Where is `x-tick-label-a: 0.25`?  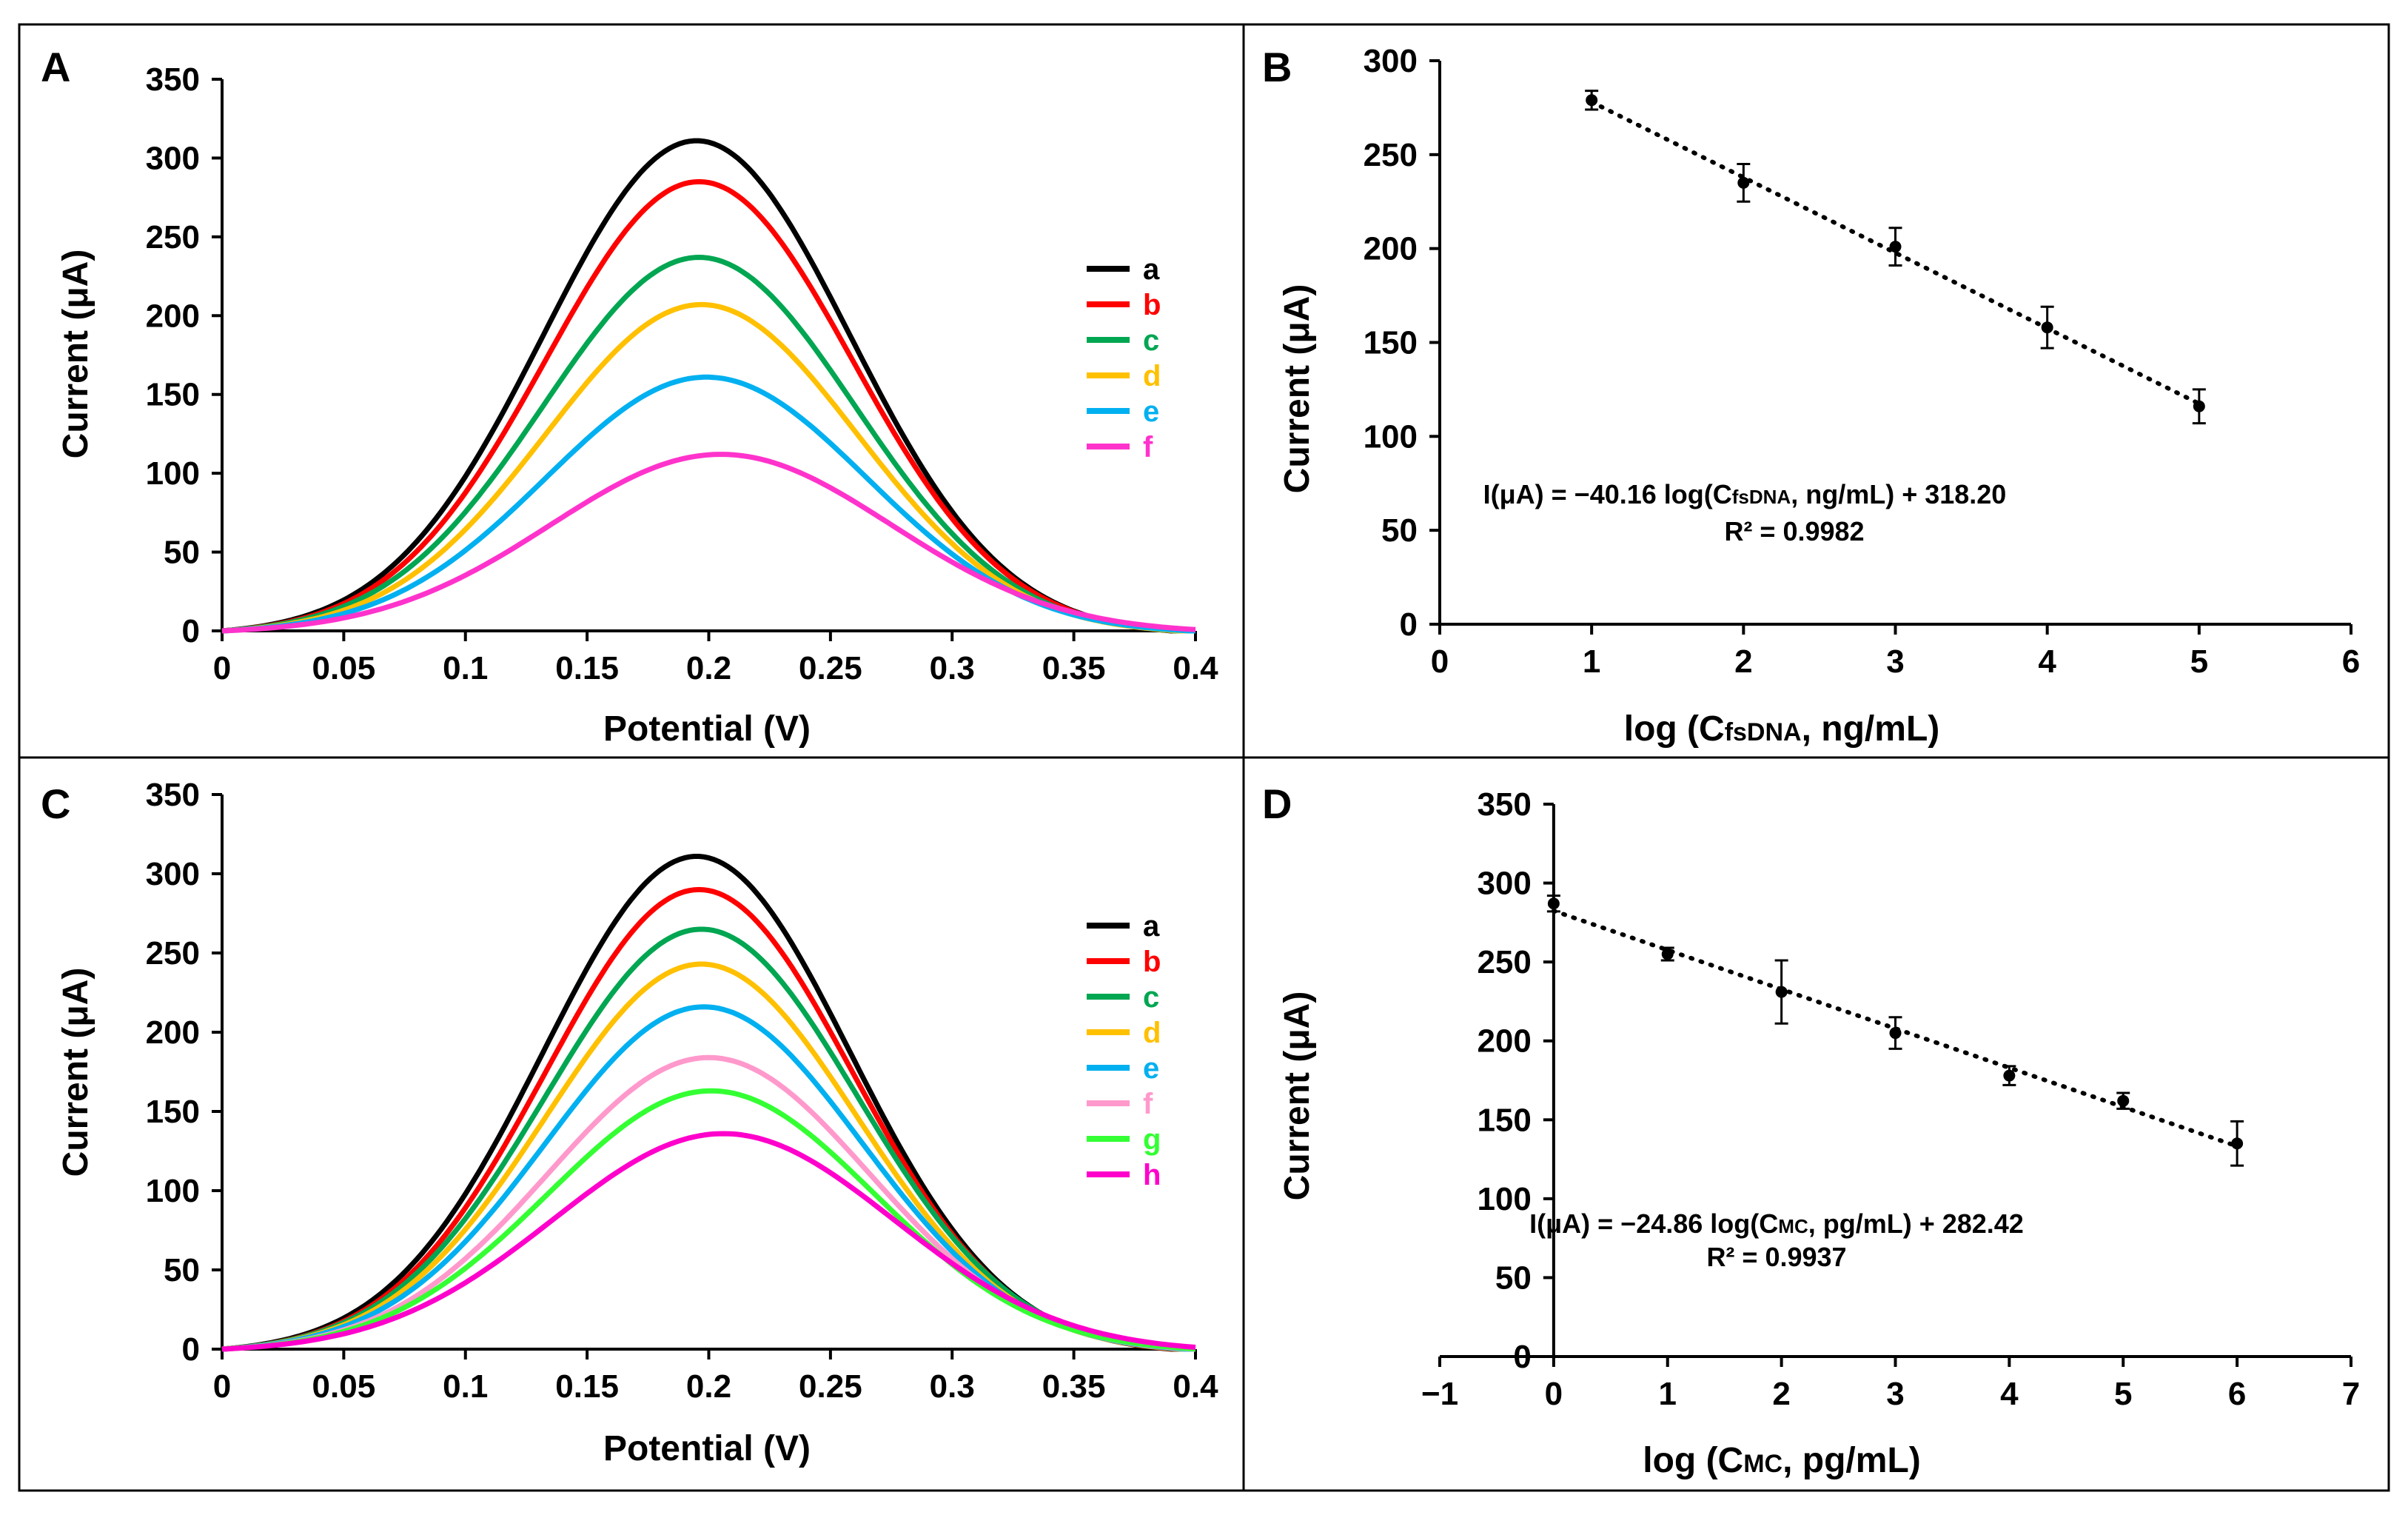
x-tick-label-a: 0.25 is located at coordinates (830, 668).